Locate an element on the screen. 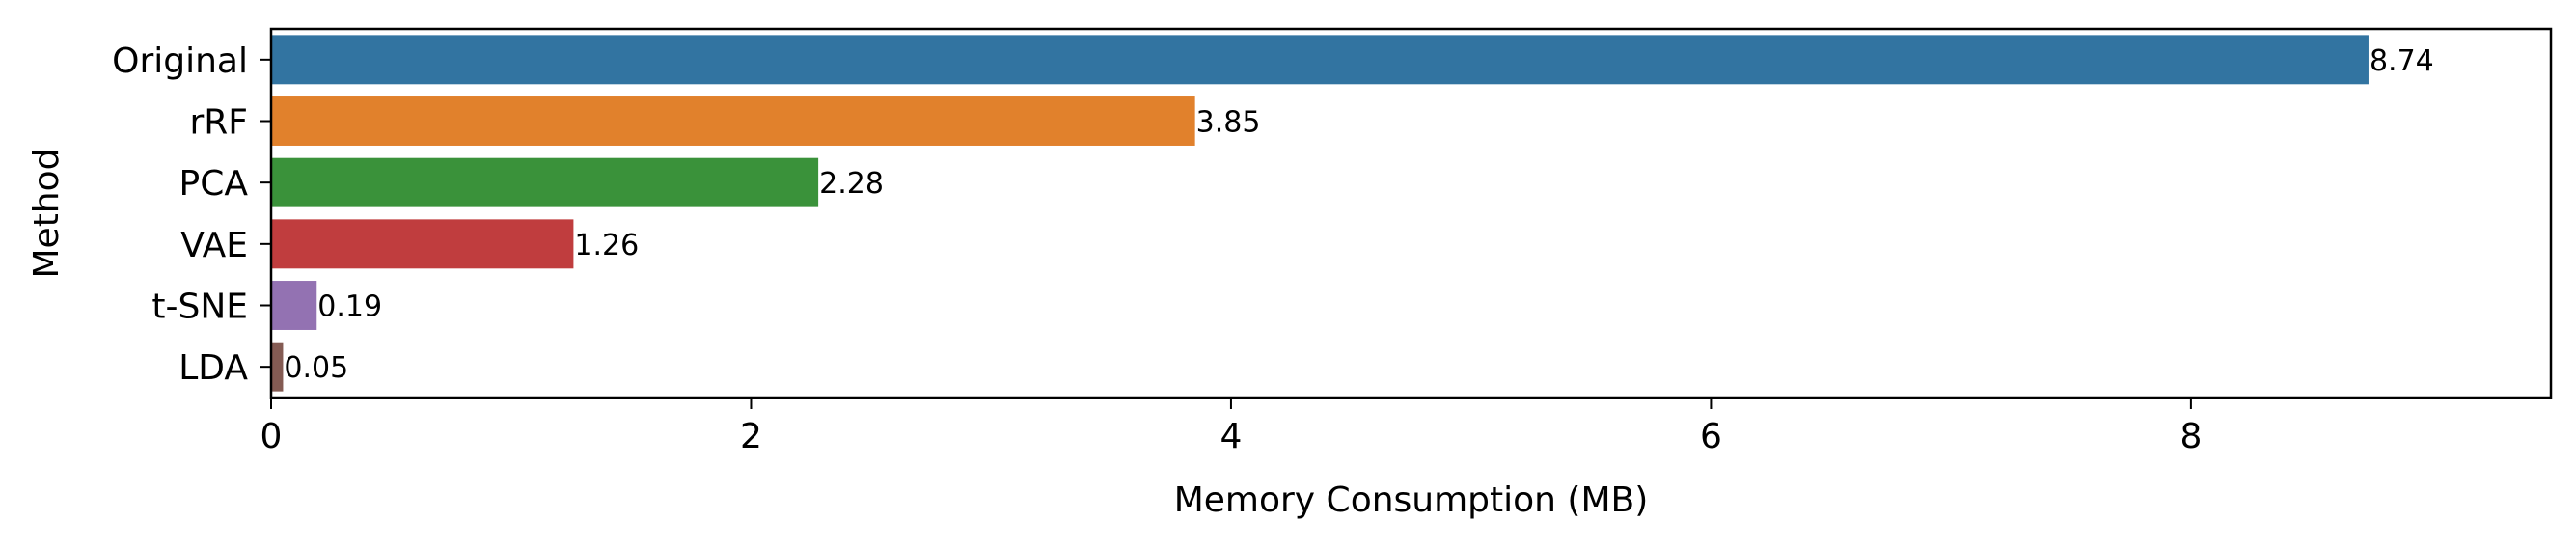  y-tick-label-lda: LDA is located at coordinates (213, 368).